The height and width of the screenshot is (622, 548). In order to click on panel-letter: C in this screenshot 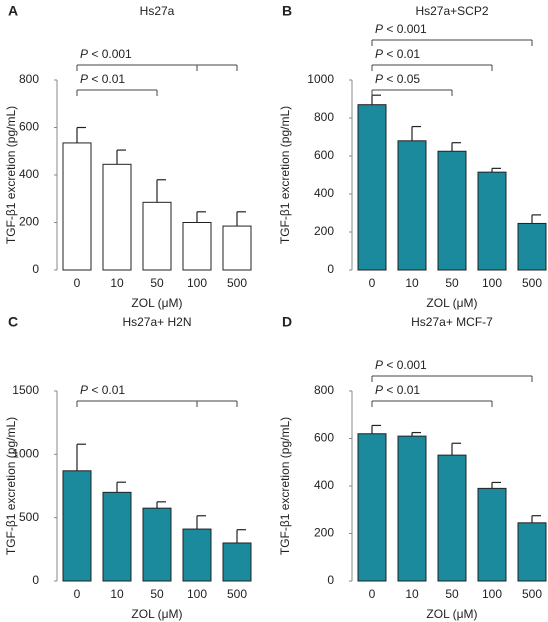, I will do `click(13, 322)`.